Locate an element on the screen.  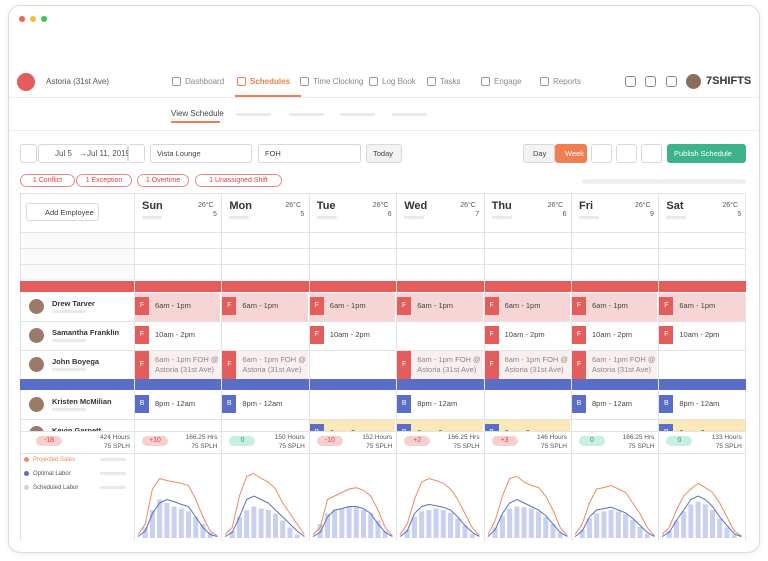
view-toggle: Day is located at coordinates (539, 153).